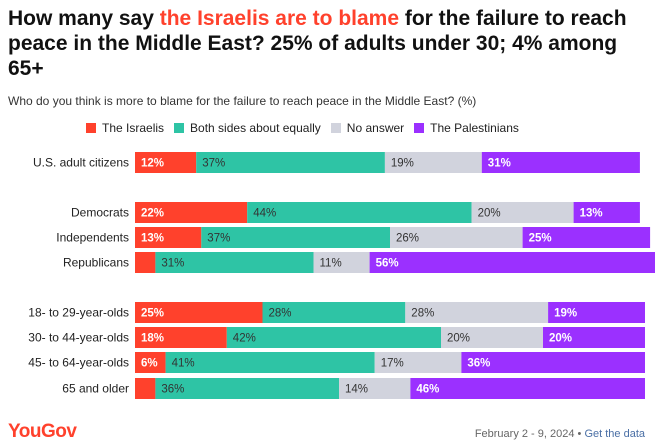 The height and width of the screenshot is (446, 655). I want to click on data-label: 6%, so click(149, 364).